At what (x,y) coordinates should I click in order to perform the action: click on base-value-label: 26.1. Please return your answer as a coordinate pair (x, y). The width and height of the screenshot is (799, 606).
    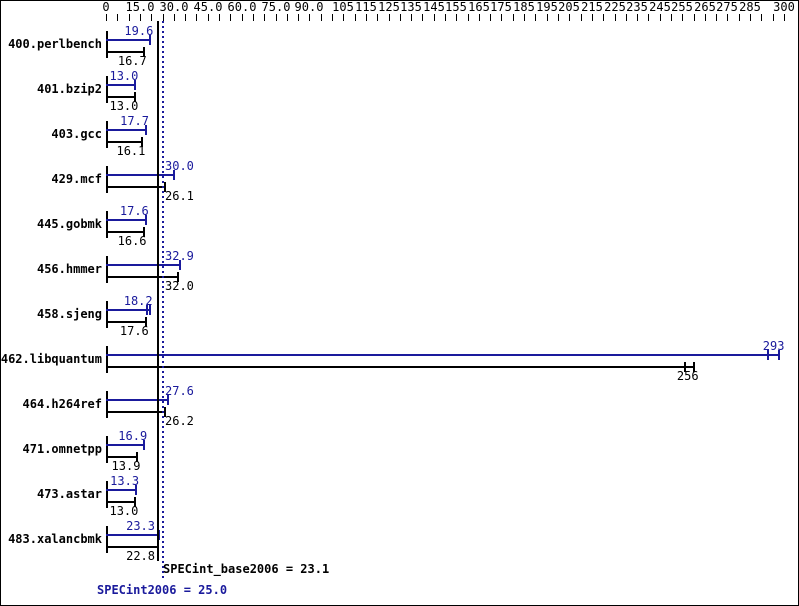
    Looking at the image, I should click on (179, 196).